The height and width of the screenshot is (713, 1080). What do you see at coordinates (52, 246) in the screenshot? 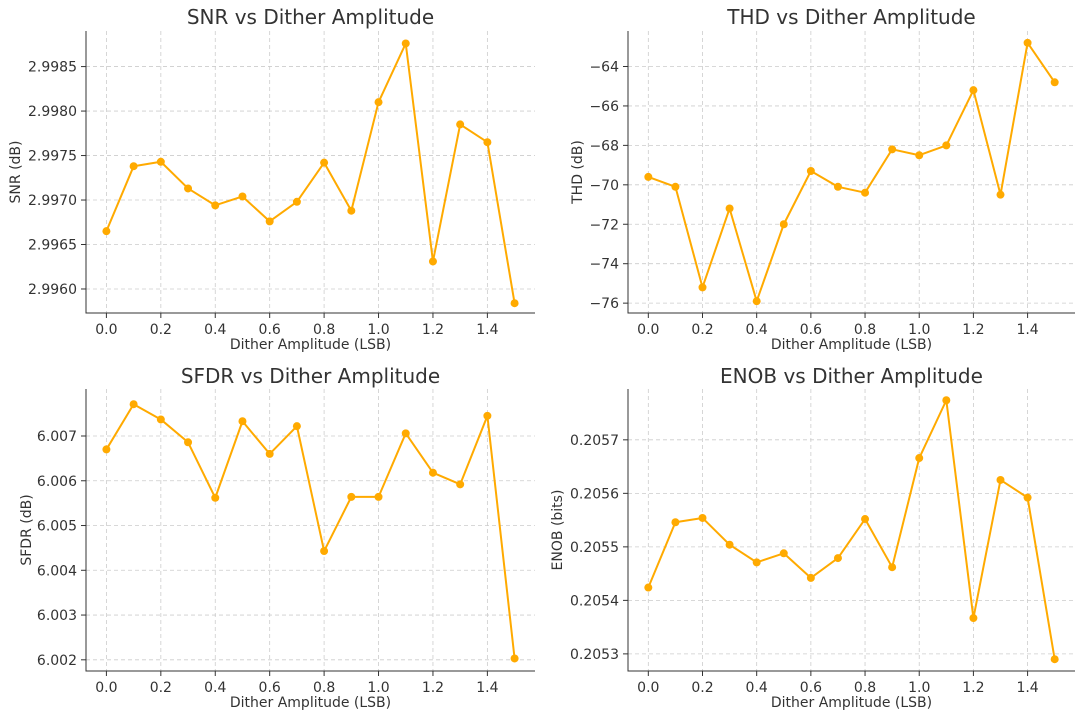
I see `y-tick-label: 2.9965` at bounding box center [52, 246].